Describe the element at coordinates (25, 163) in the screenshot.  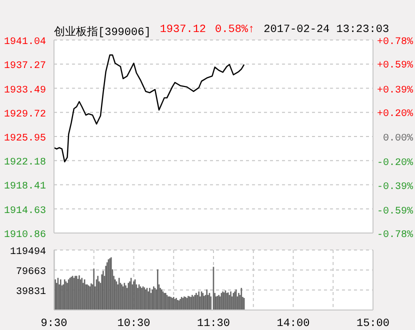
I see `y-tick-label: 1922.18` at that location.